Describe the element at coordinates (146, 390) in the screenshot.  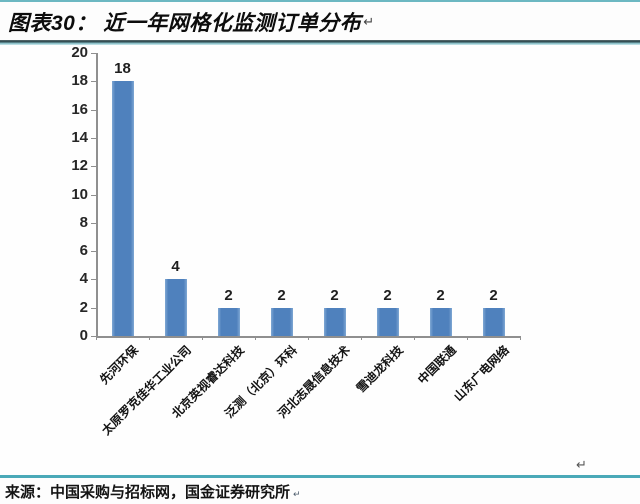
I see `x-category-label: 太原罗克佳华工业公司` at that location.